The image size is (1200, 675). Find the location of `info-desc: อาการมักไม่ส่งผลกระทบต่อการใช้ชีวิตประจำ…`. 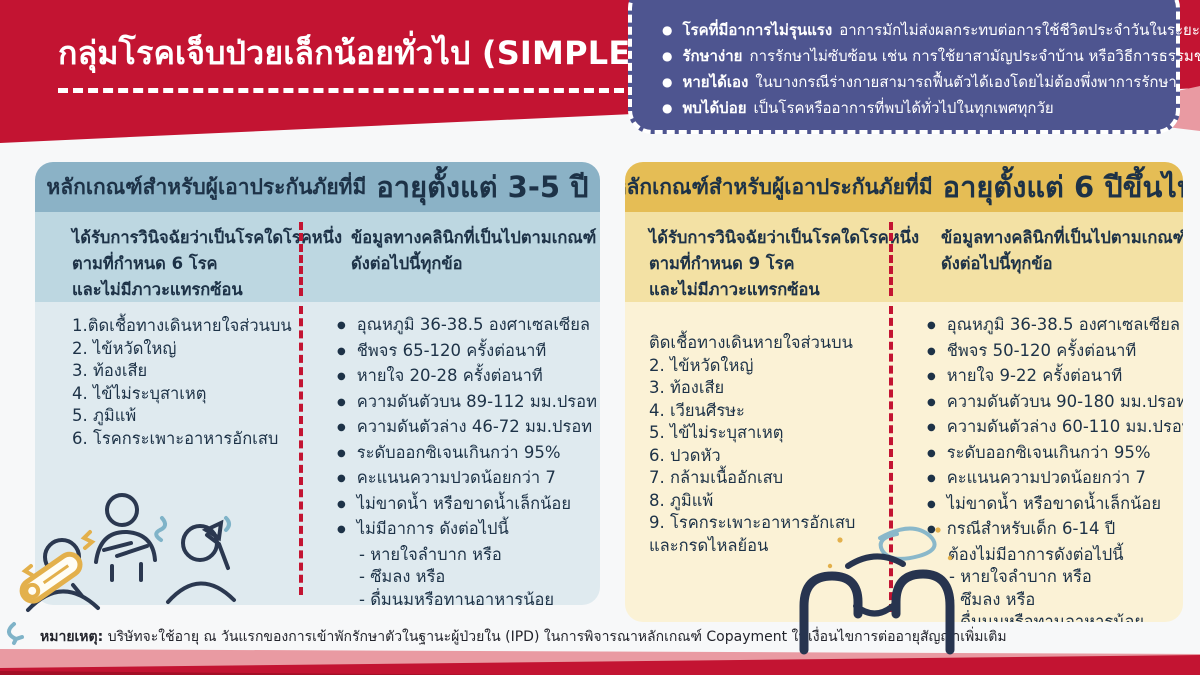

info-desc: อาการมักไม่ส่งผลกระทบต่อการใช้ชีวิตประจำ… is located at coordinates (1019, 30).